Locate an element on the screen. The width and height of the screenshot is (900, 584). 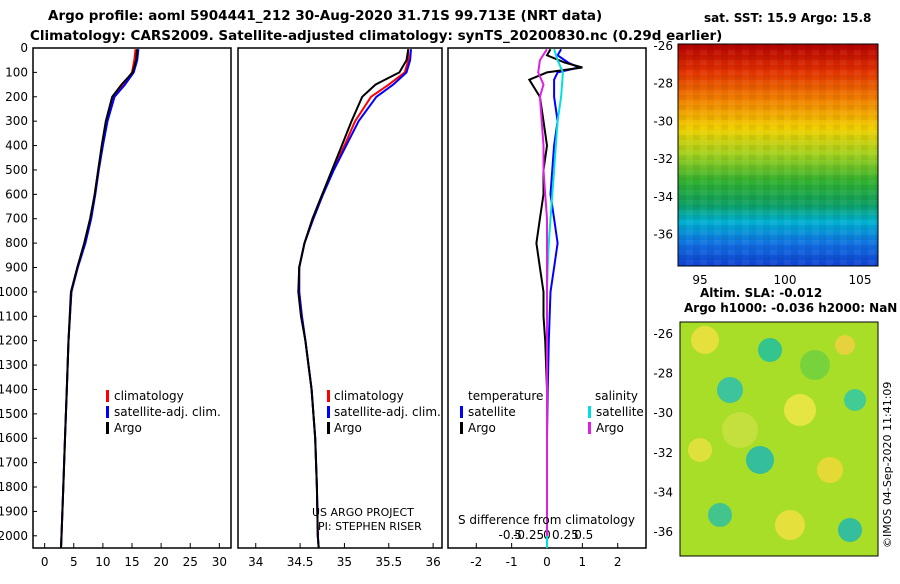
sst-map-frame is located at coordinates (778, 155).